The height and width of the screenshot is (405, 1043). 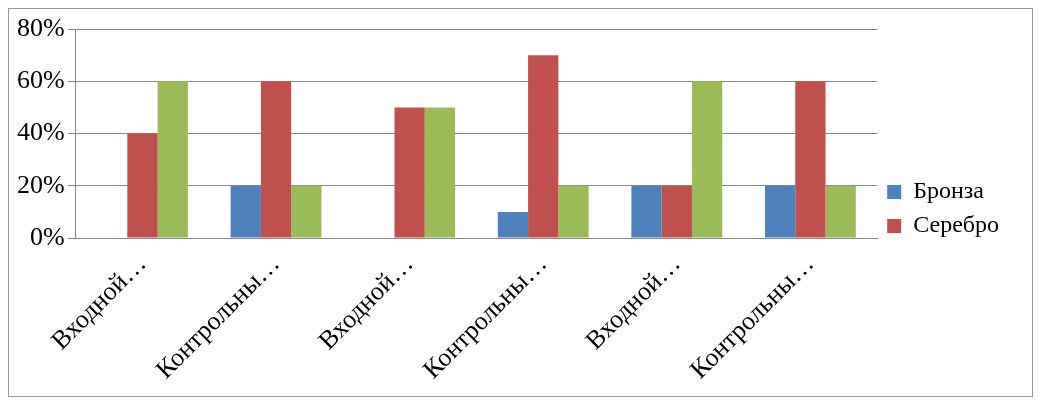 I want to click on y-tick-label: 80%, so click(x=40, y=27).